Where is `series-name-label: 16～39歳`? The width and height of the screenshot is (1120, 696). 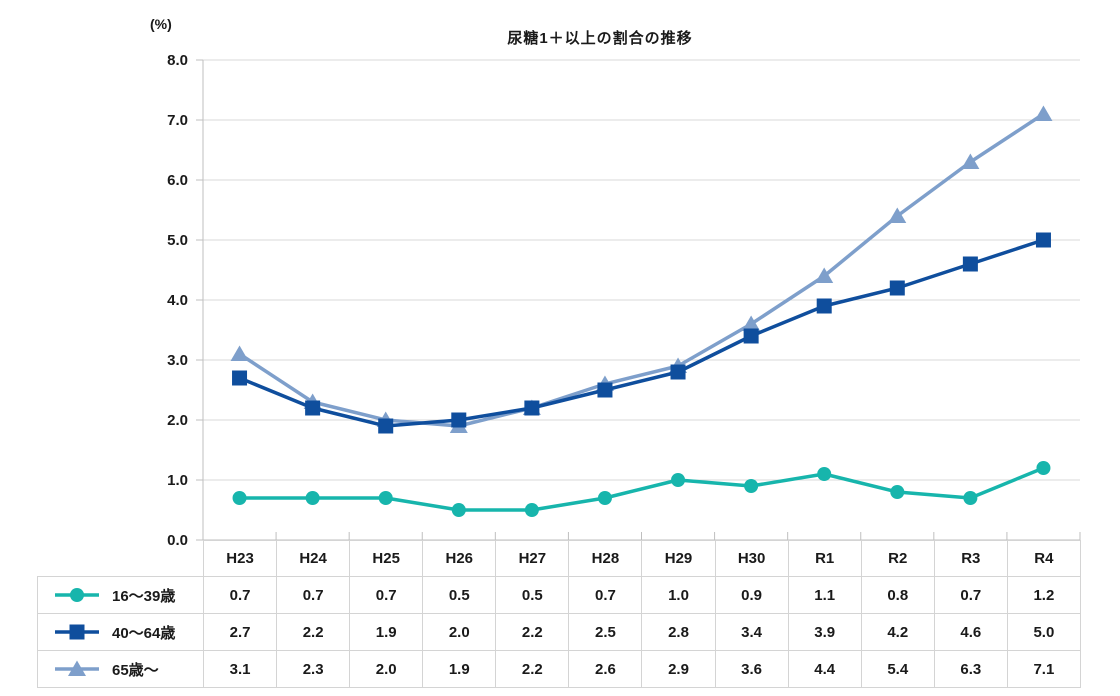 series-name-label: 16～39歳 is located at coordinates (144, 596).